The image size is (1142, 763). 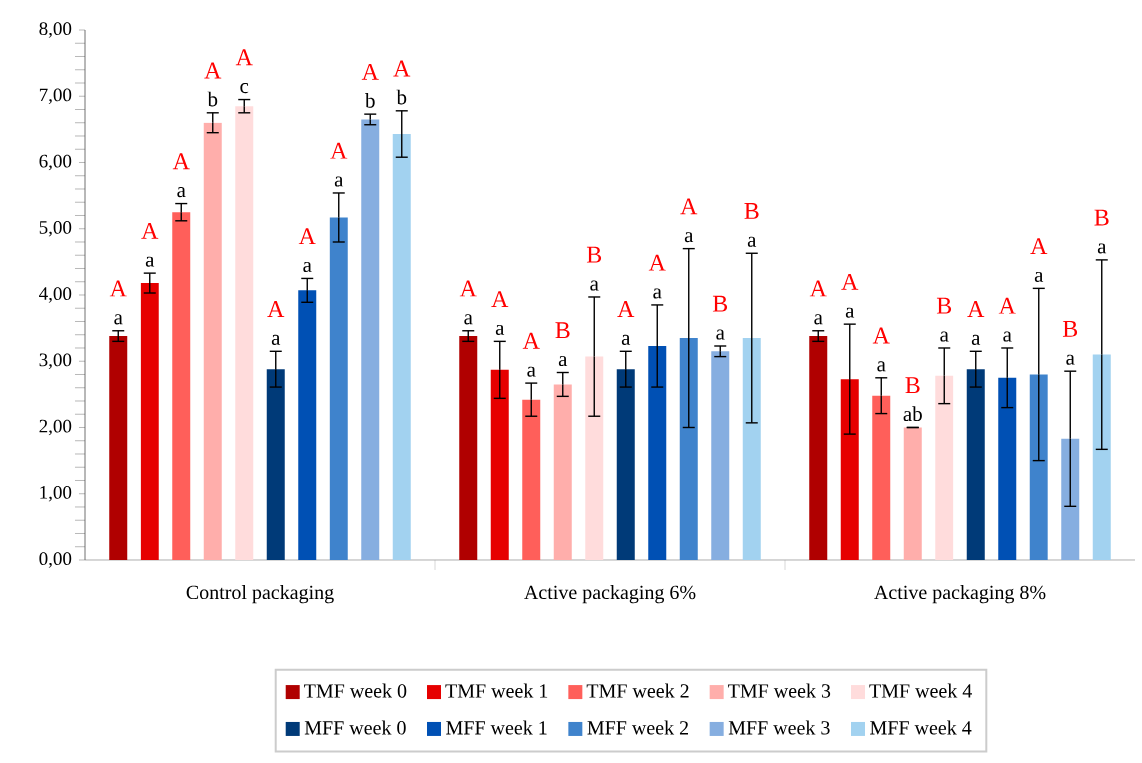 What do you see at coordinates (260, 594) in the screenshot?
I see `x-tick-label: Control packaging` at bounding box center [260, 594].